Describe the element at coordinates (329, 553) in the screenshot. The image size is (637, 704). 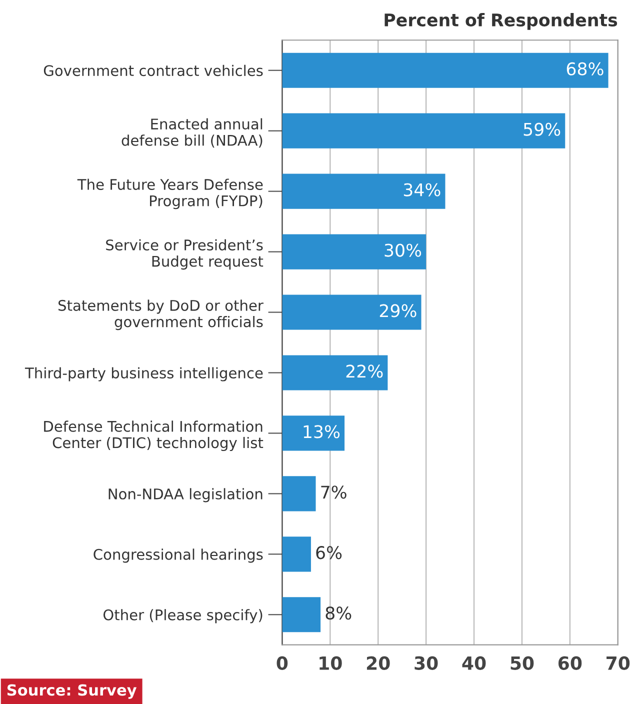
I see `data-label: 6%` at that location.